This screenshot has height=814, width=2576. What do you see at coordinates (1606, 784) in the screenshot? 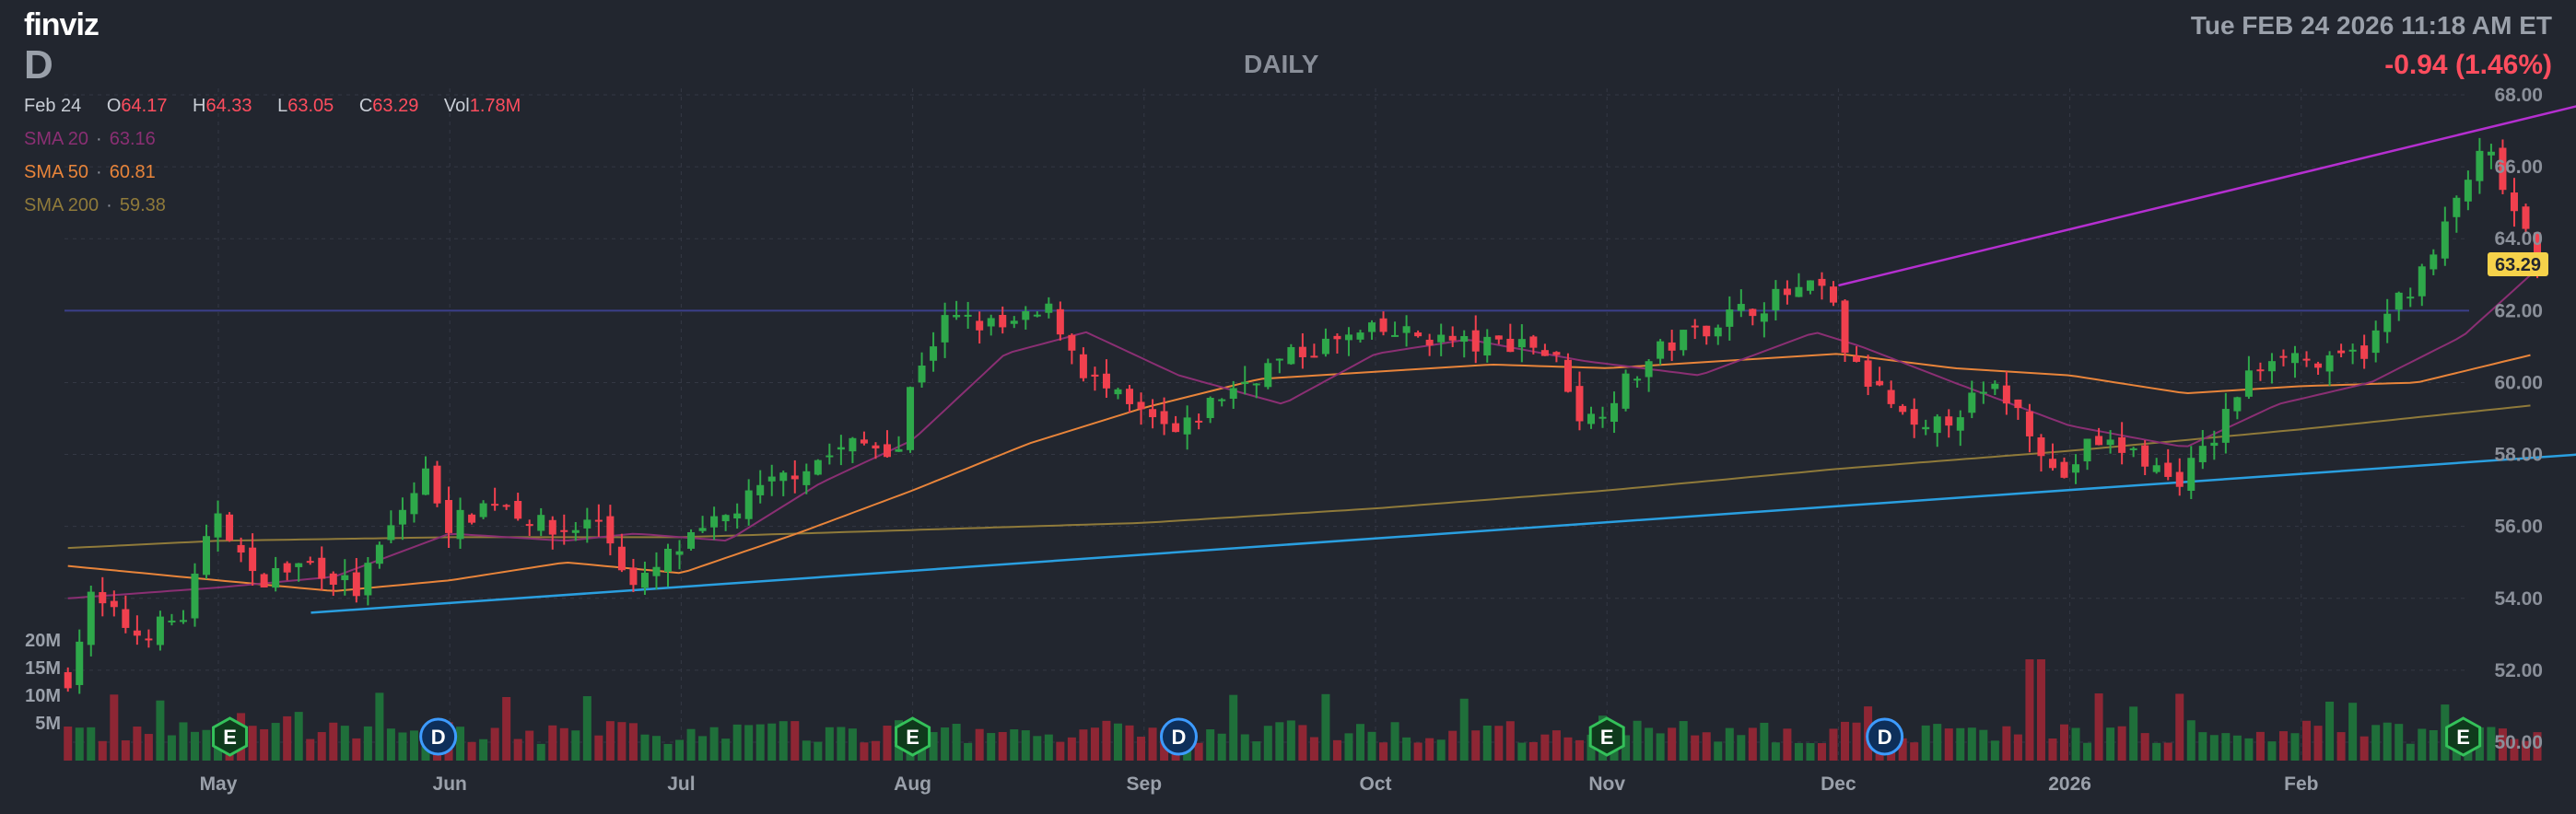
I see `x-tick-label: Nov` at bounding box center [1606, 784].